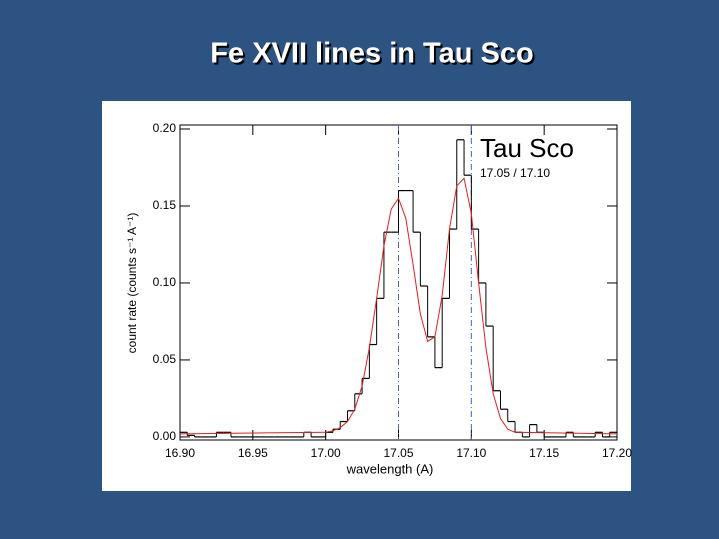 The width and height of the screenshot is (719, 539). Describe the element at coordinates (398, 453) in the screenshot. I see `x-tick-label: 17.05` at that location.